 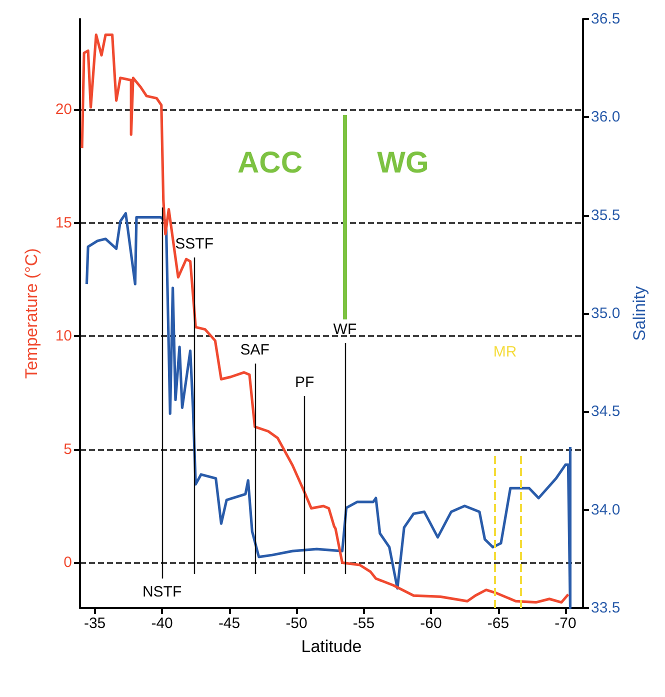 I want to click on ref-line-label: WF, so click(x=345, y=329).